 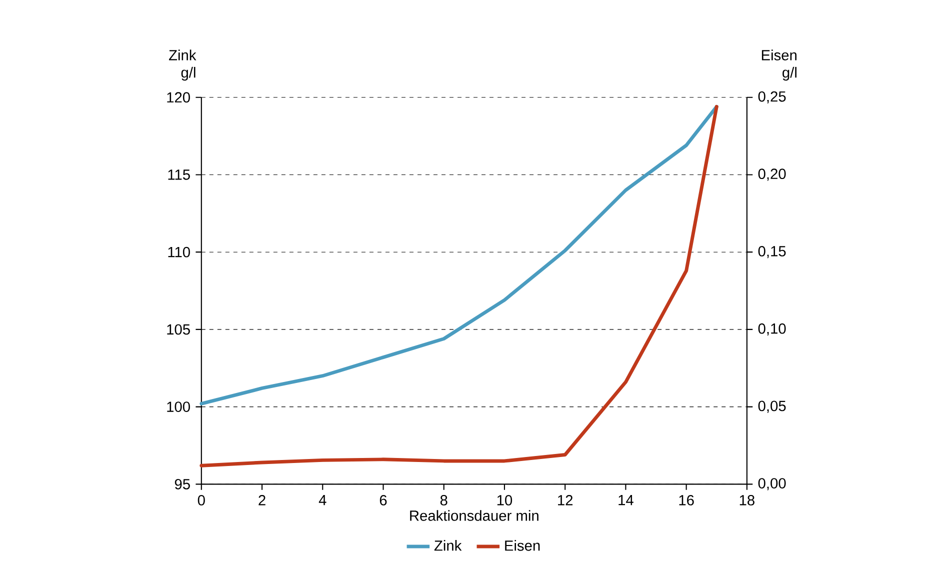 What do you see at coordinates (686, 500) in the screenshot?
I see `x-tick-label: 16` at bounding box center [686, 500].